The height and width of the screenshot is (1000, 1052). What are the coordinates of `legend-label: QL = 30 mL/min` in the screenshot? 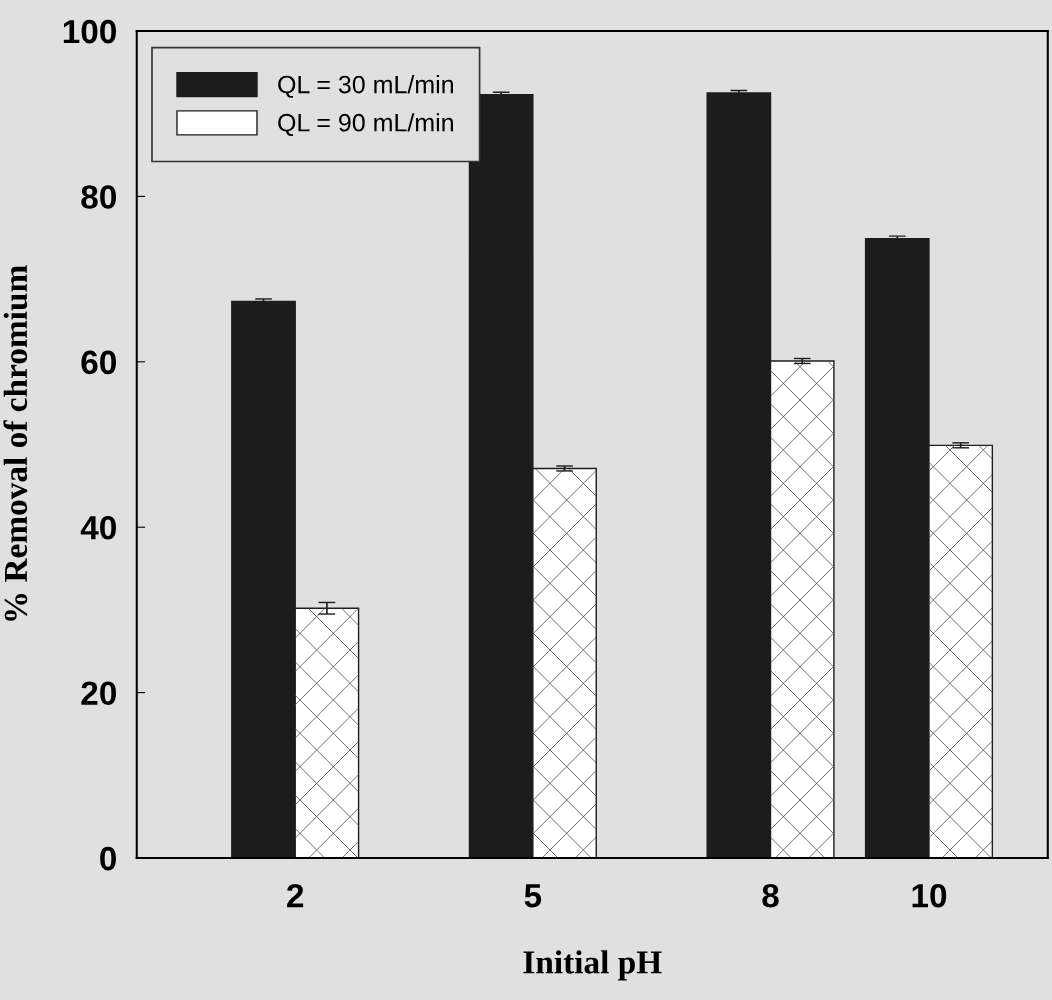 It's located at (365, 86).